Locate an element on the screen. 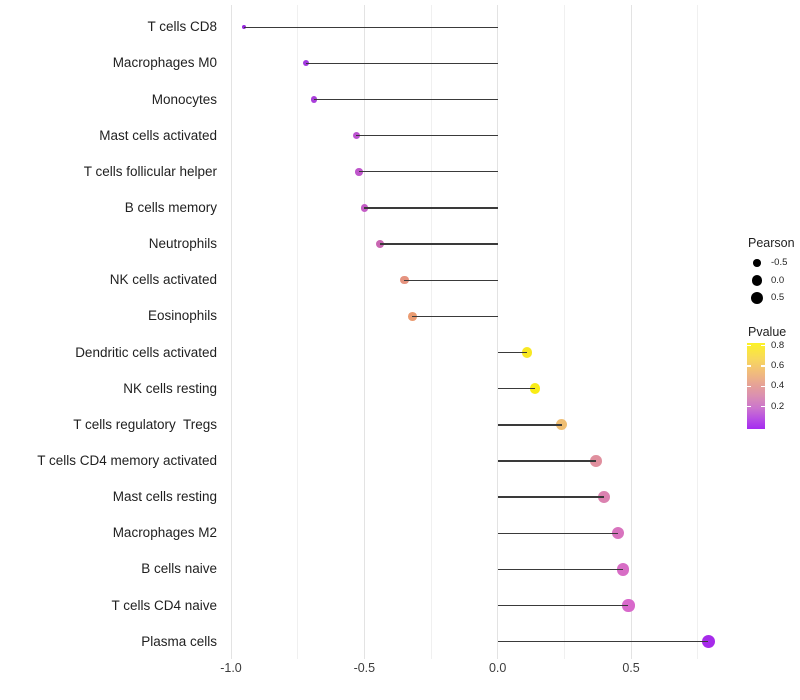 This screenshot has width=800, height=700. x-axis-tick-label: -0.5 is located at coordinates (364, 668).